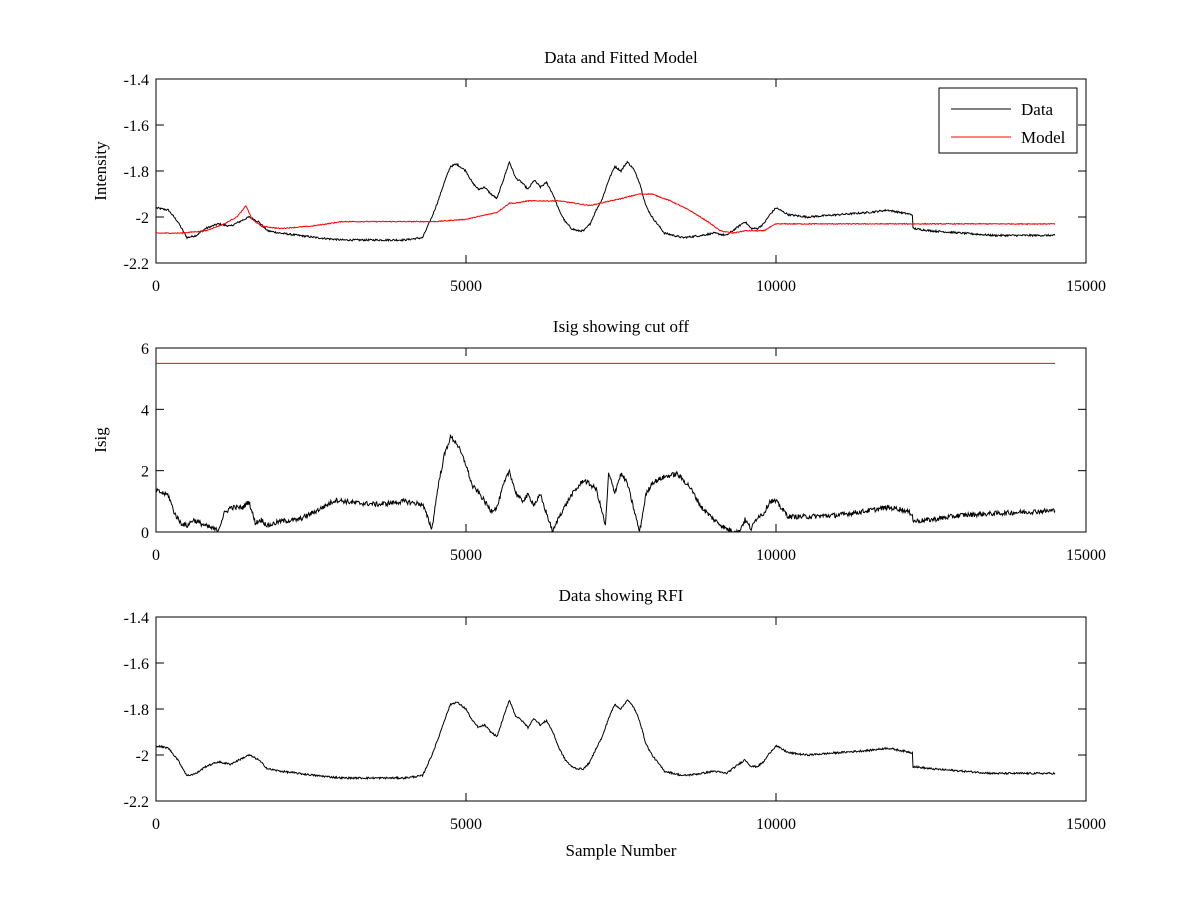 The image size is (1200, 900). What do you see at coordinates (1043, 137) in the screenshot?
I see `model-legend-label: Model` at bounding box center [1043, 137].